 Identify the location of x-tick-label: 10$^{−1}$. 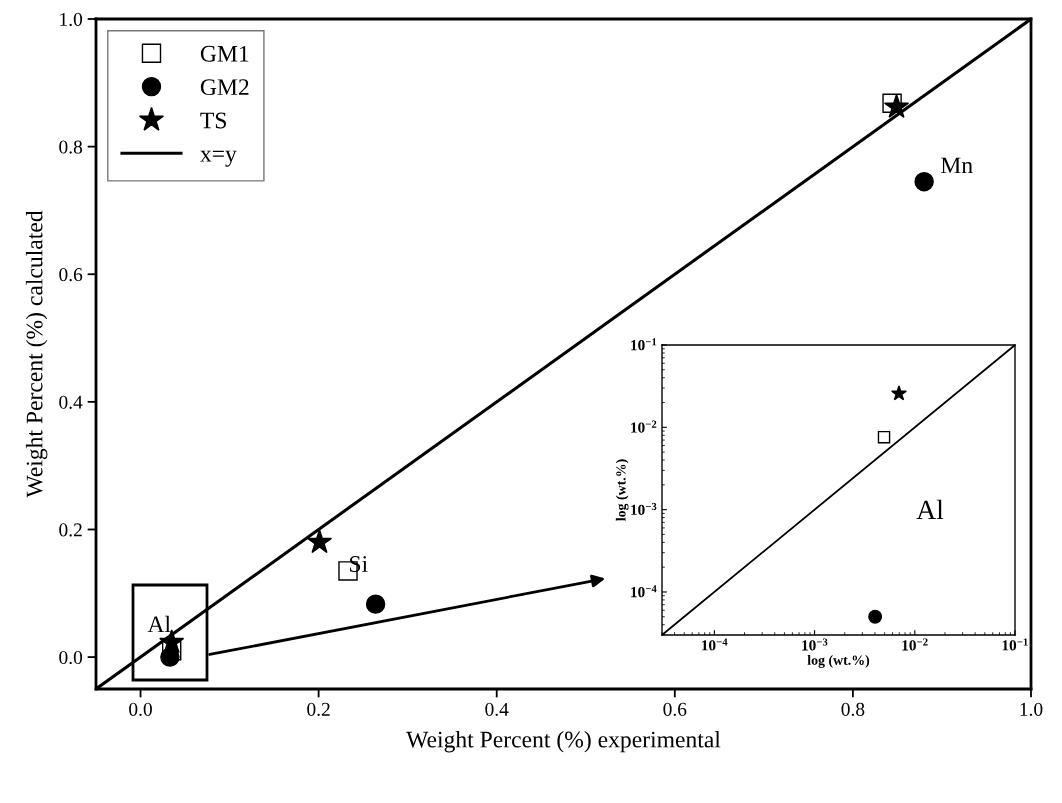
(1015, 644).